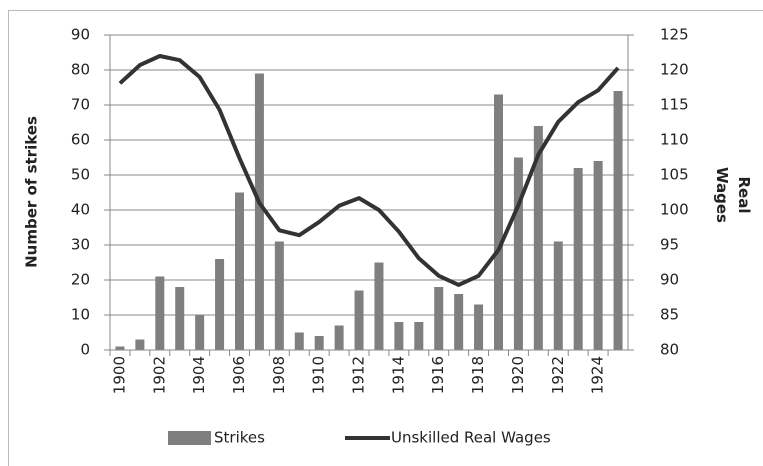 The height and width of the screenshot is (466, 763). Describe the element at coordinates (80, 210) in the screenshot. I see `y-tick-label: 40` at that location.